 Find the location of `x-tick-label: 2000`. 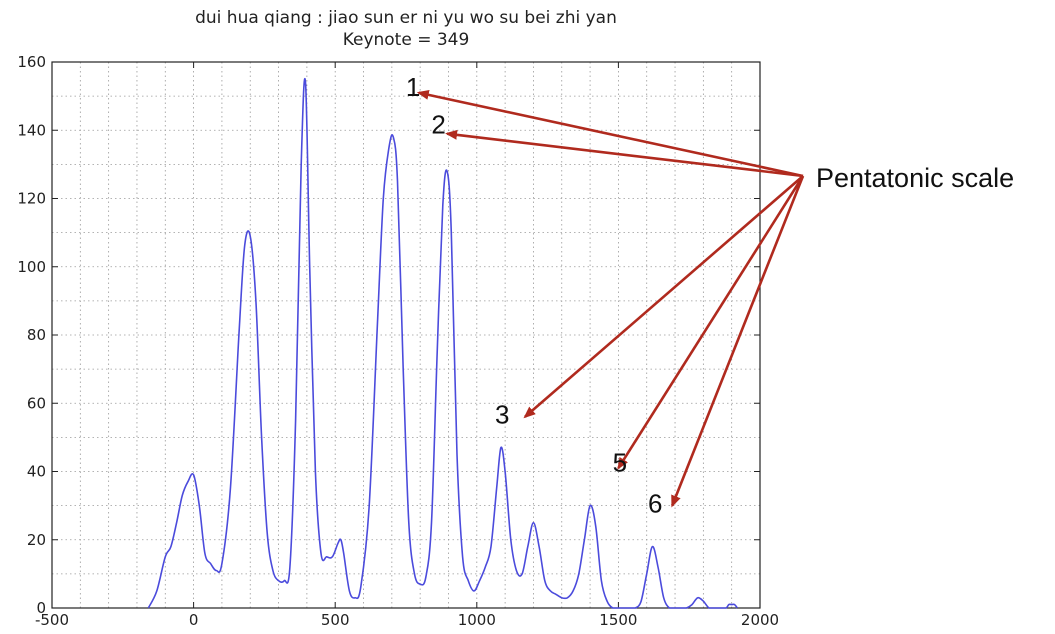

x-tick-label: 2000 is located at coordinates (760, 620).